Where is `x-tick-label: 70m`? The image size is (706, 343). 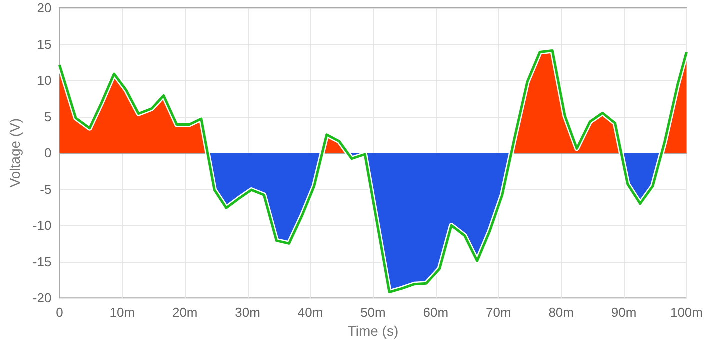 x-tick-label: 70m is located at coordinates (499, 312).